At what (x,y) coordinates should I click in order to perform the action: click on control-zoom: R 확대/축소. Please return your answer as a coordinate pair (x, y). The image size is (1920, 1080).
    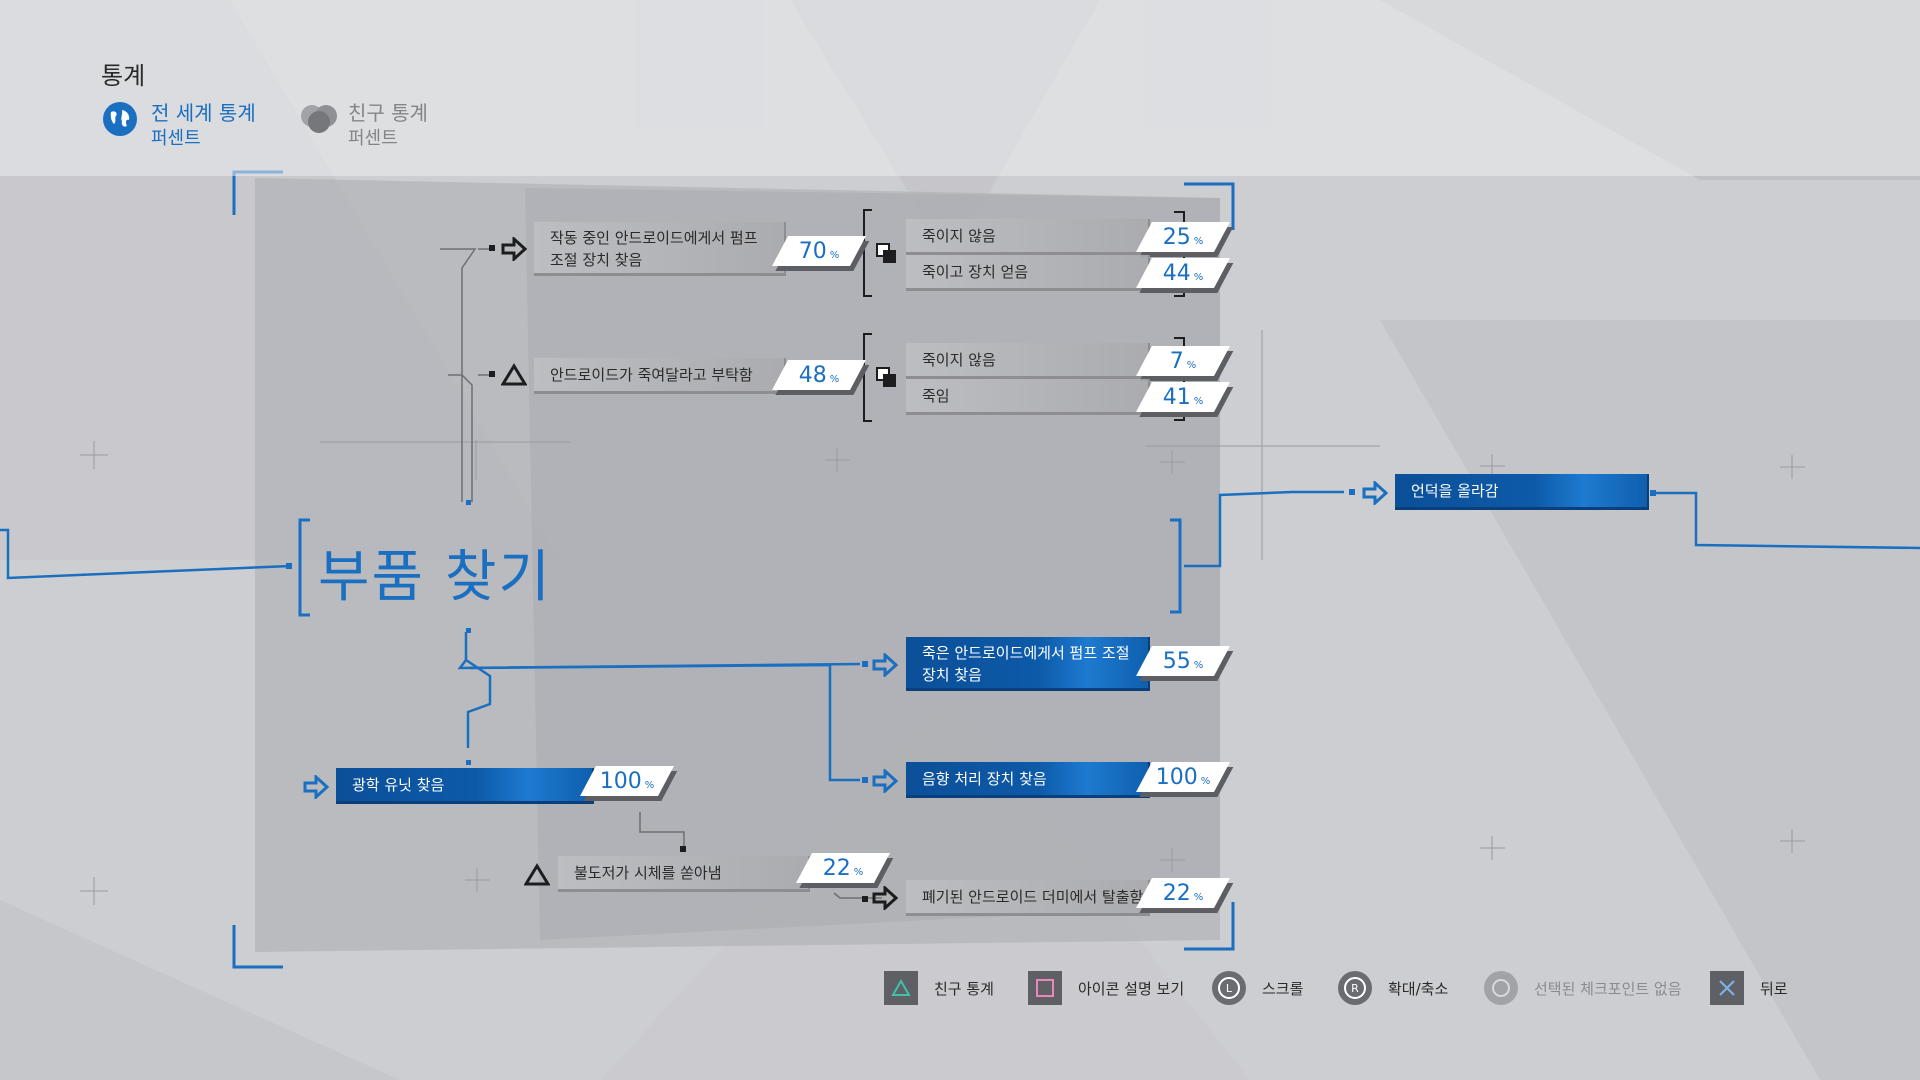
    Looking at the image, I should click on (1393, 988).